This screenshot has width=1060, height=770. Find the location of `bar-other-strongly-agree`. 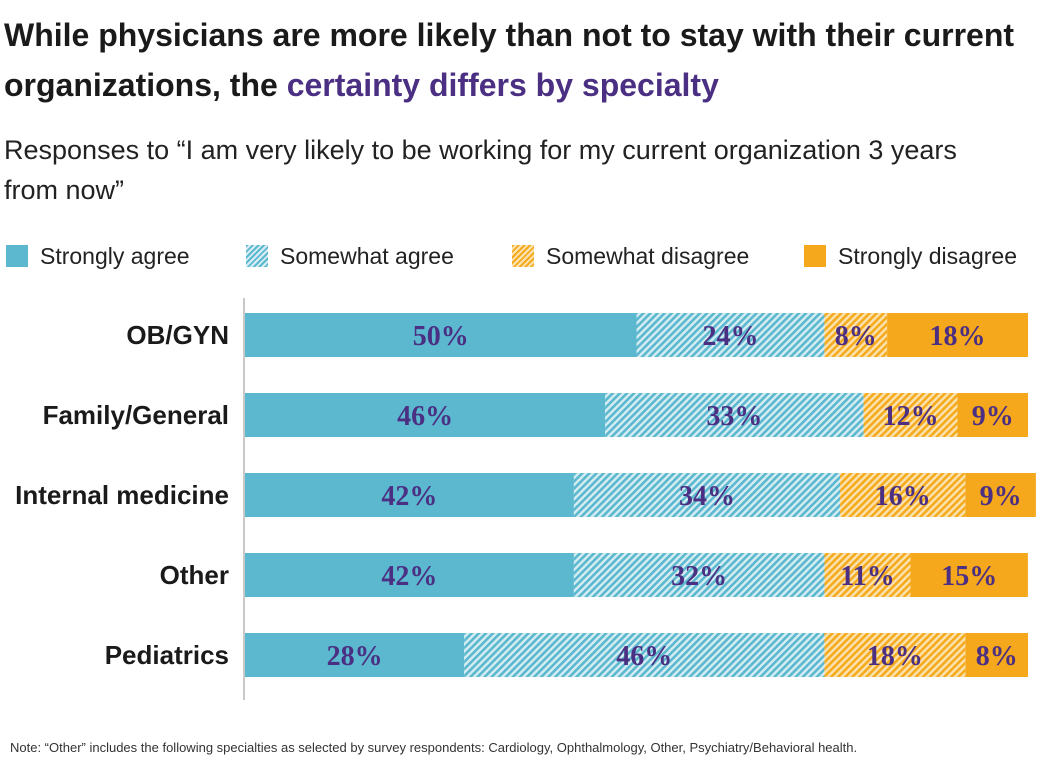

bar-other-strongly-agree is located at coordinates (409, 575).